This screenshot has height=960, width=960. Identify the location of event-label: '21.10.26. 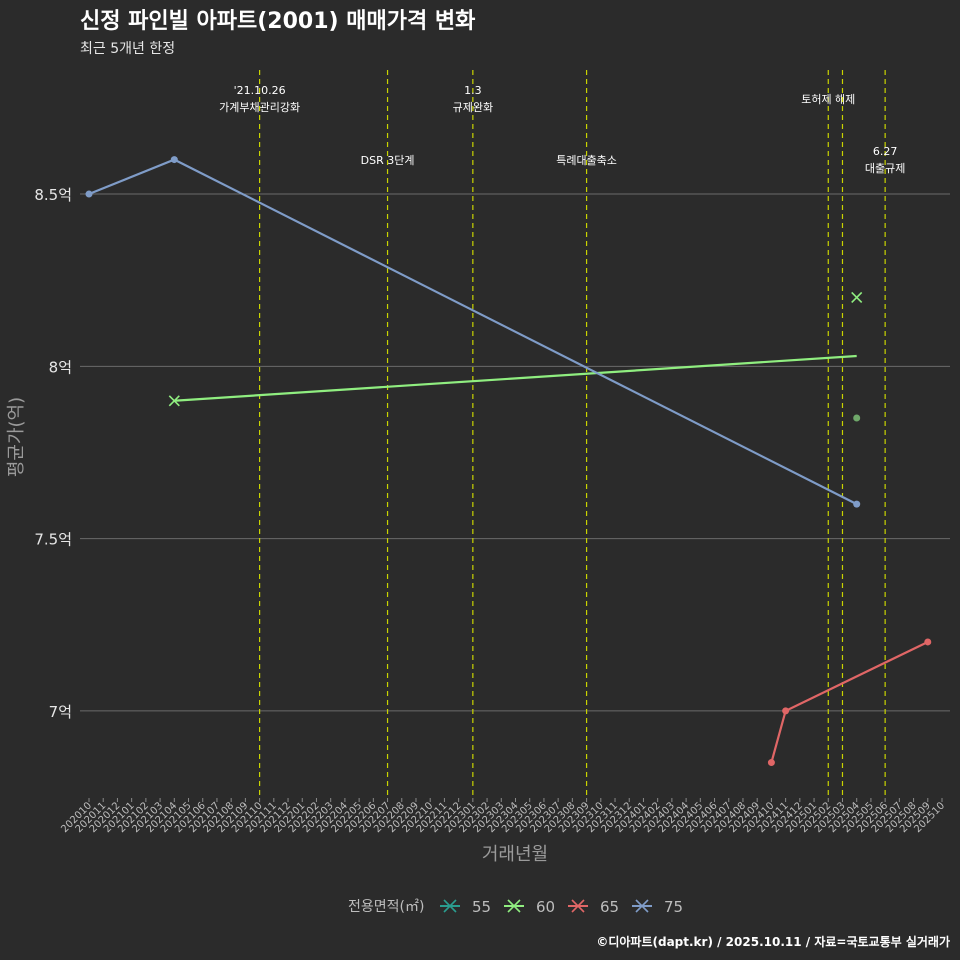
(260, 90).